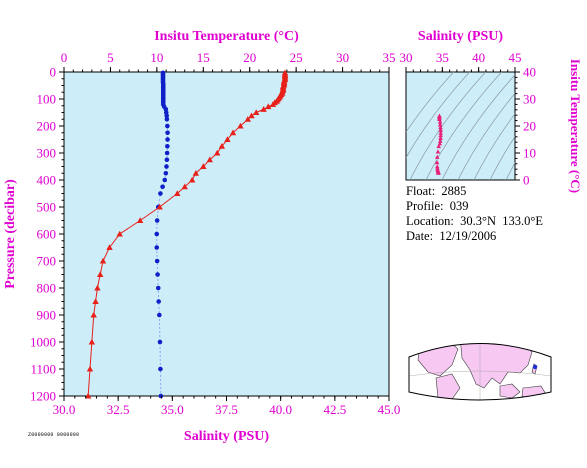  What do you see at coordinates (459, 206) in the screenshot?
I see `profile-value: 039` at bounding box center [459, 206].